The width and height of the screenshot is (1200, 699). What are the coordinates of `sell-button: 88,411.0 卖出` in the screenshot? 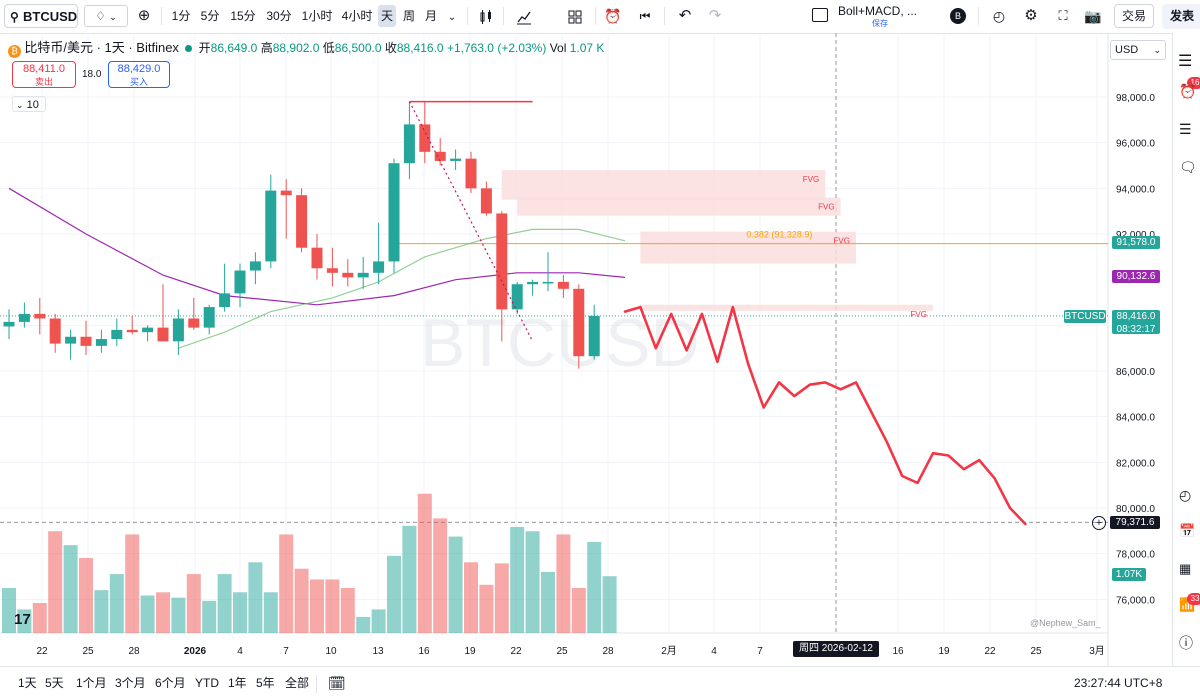 It's located at (44, 74).